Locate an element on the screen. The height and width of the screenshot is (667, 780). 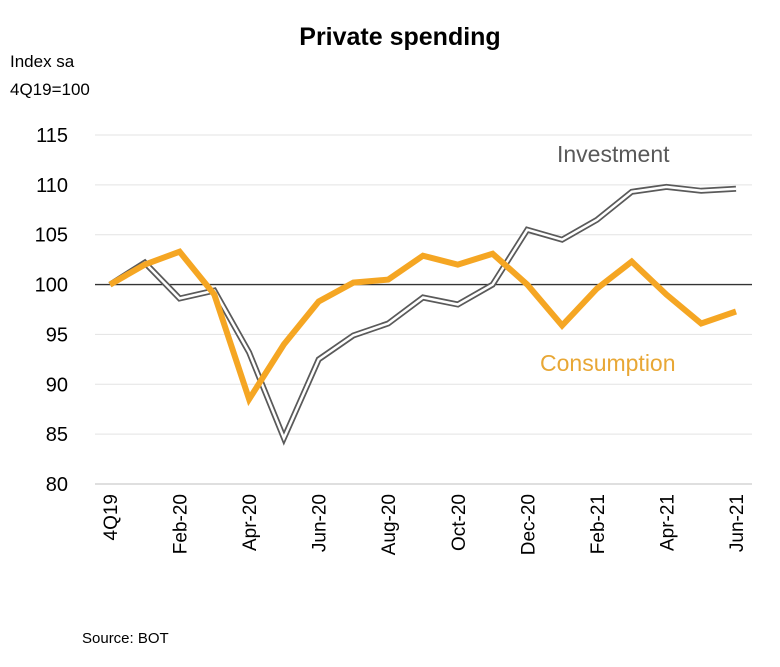
x-tick-Feb-20: Feb-20 is located at coordinates (181, 524).